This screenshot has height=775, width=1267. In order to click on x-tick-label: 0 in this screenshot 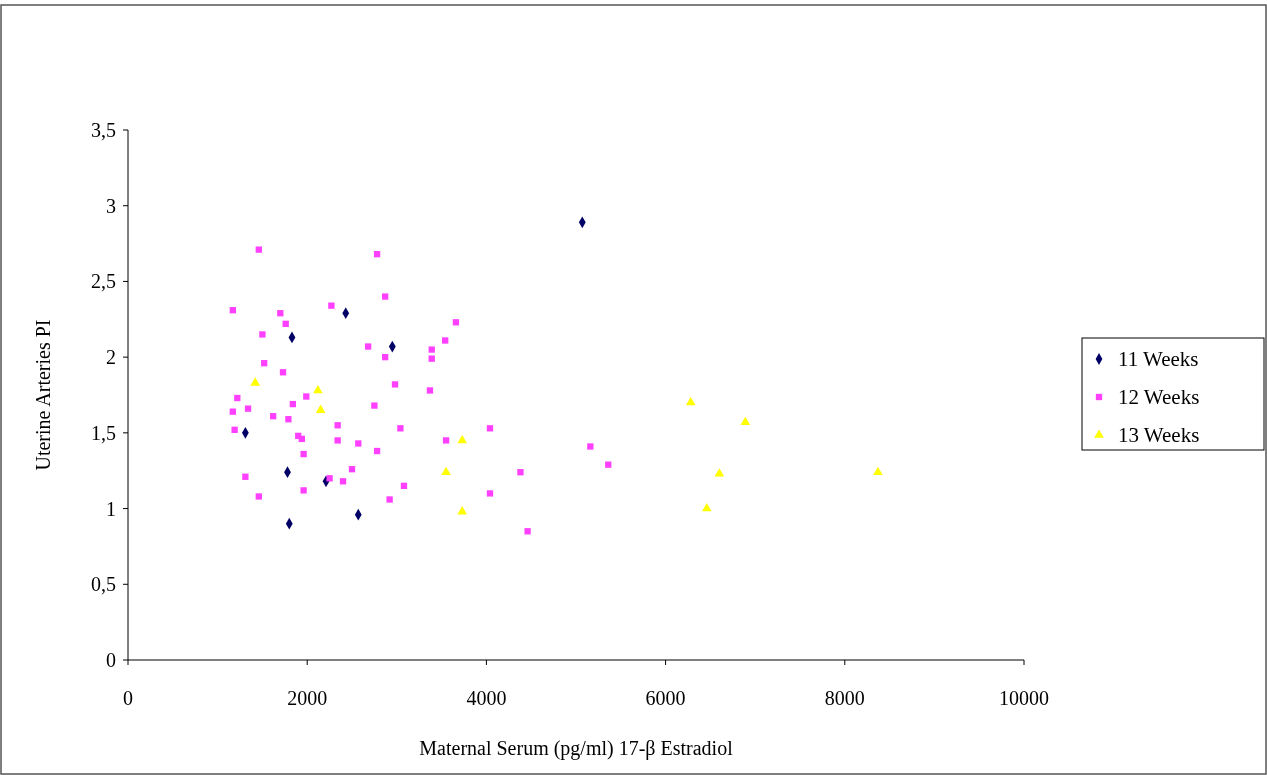, I will do `click(128, 698)`.